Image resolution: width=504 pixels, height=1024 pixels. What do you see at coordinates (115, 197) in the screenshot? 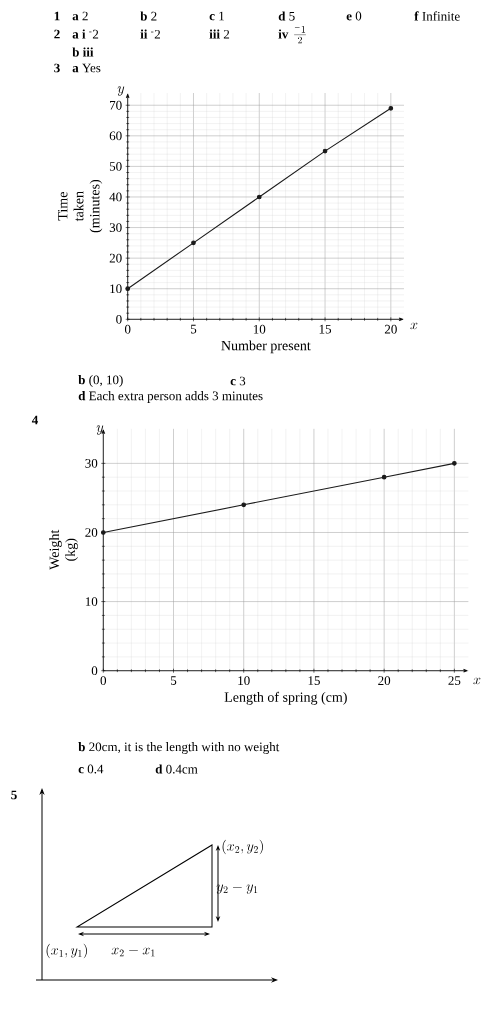
I see `y-tick-label: 40` at bounding box center [115, 197].